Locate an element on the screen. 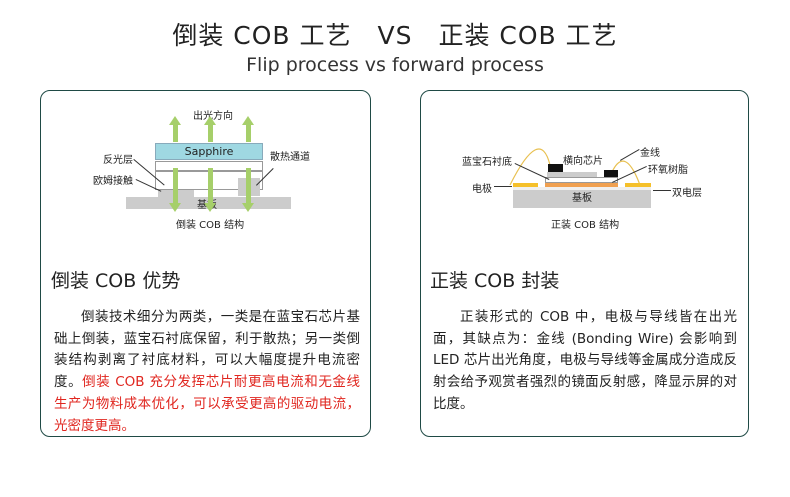 This screenshot has width=790, height=497. double-layer-label: 双电层 is located at coordinates (687, 193).